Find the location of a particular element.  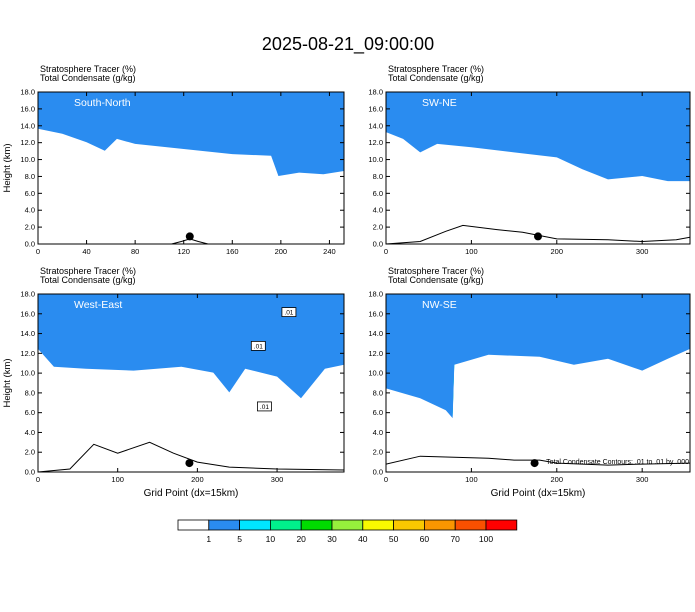

y-tick-label: 2.0 is located at coordinates (378, 227).